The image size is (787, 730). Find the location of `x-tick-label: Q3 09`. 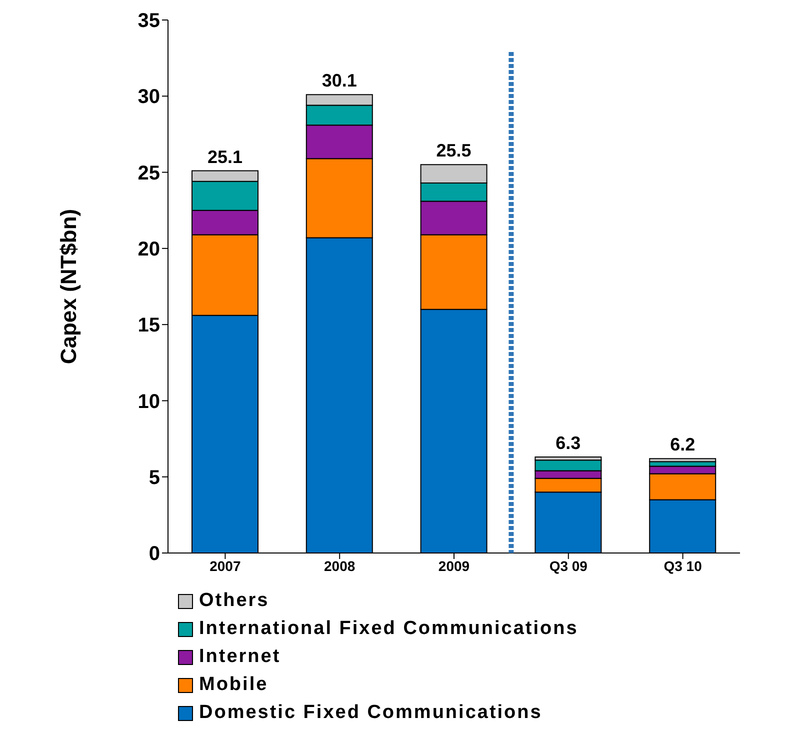

x-tick-label: Q3 09 is located at coordinates (568, 566).